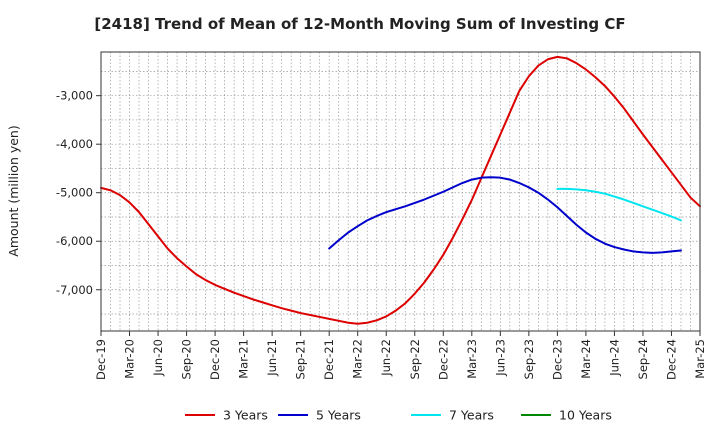 This screenshot has width=720, height=440. Describe the element at coordinates (74, 241) in the screenshot. I see `y-tick-label: -6,000` at that location.